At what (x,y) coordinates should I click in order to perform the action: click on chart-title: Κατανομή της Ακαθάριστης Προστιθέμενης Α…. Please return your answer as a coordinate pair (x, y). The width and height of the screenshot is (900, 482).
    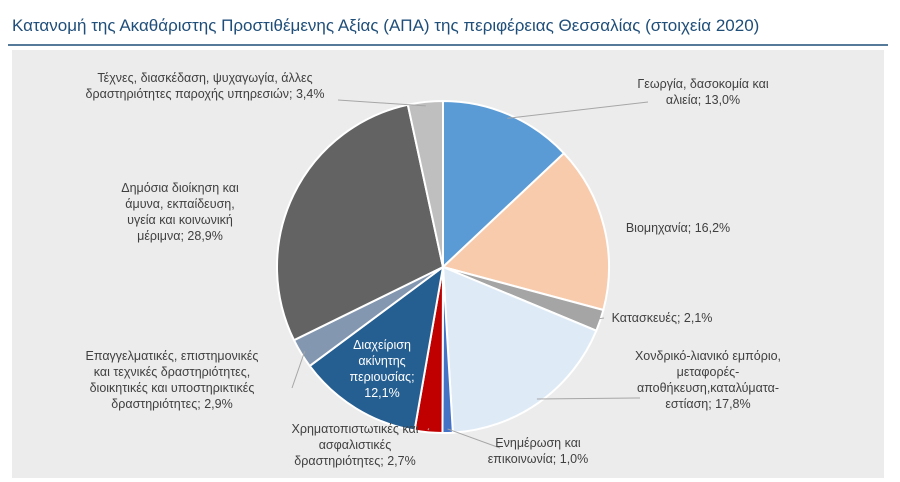
    Looking at the image, I should click on (385, 25).